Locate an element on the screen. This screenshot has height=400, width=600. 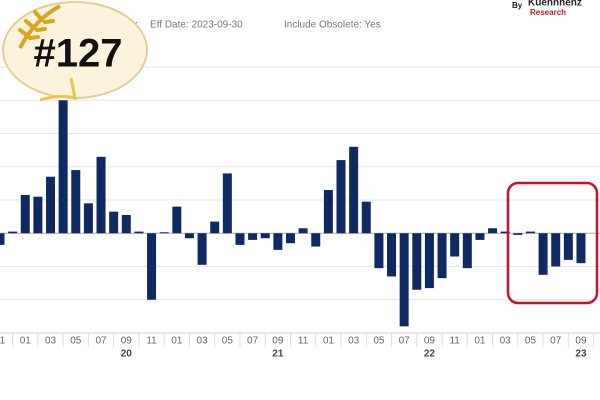
badge-pin is located at coordinates (58, 89).